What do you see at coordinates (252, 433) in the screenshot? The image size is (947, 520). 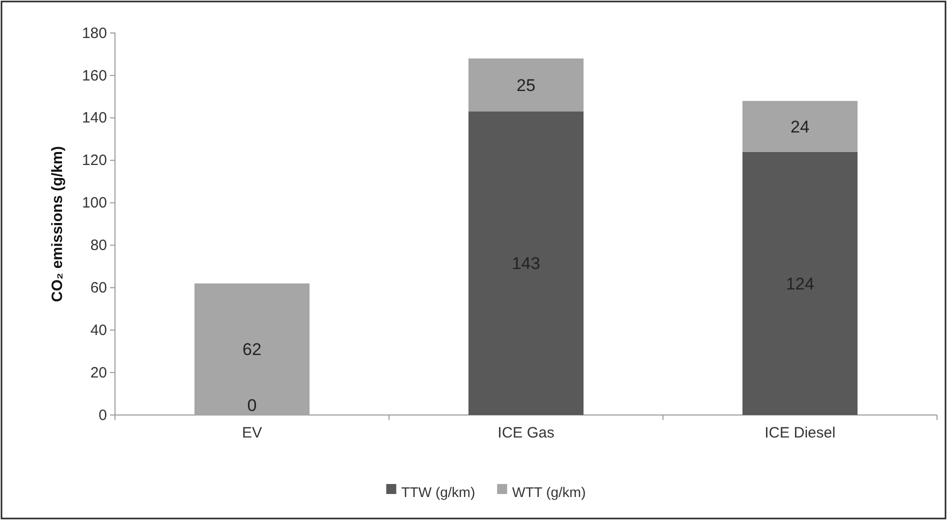 I see `x-tick-label: EV` at bounding box center [252, 433].